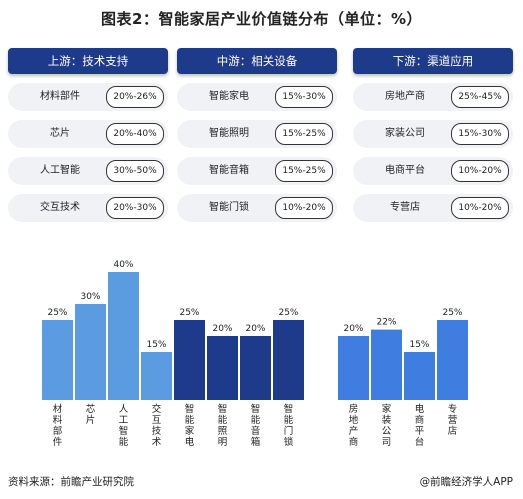 The height and width of the screenshot is (499, 523). I want to click on chart-title: 图表2：智能家居产业价值链分布（单位：%）, so click(261, 19).